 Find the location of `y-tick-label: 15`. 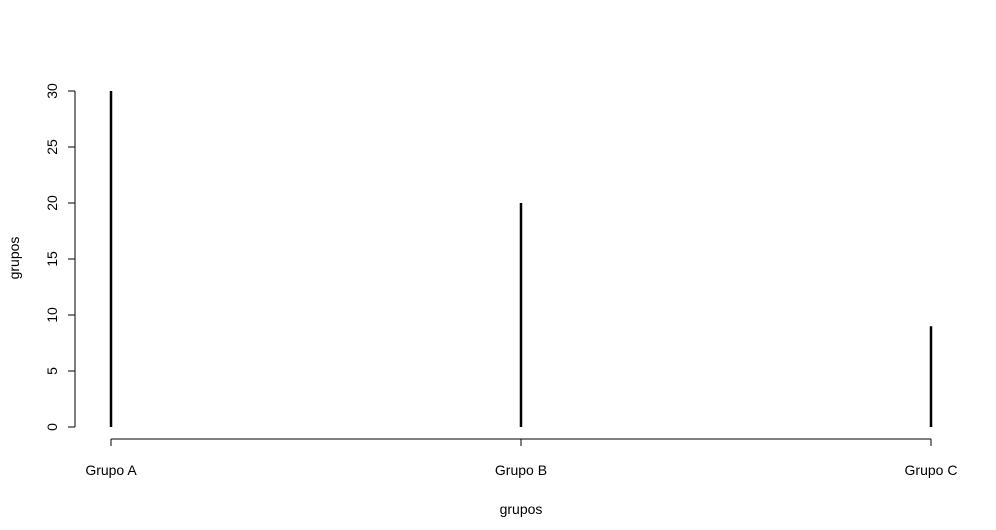

y-tick-label: 15 is located at coordinates (52, 259).